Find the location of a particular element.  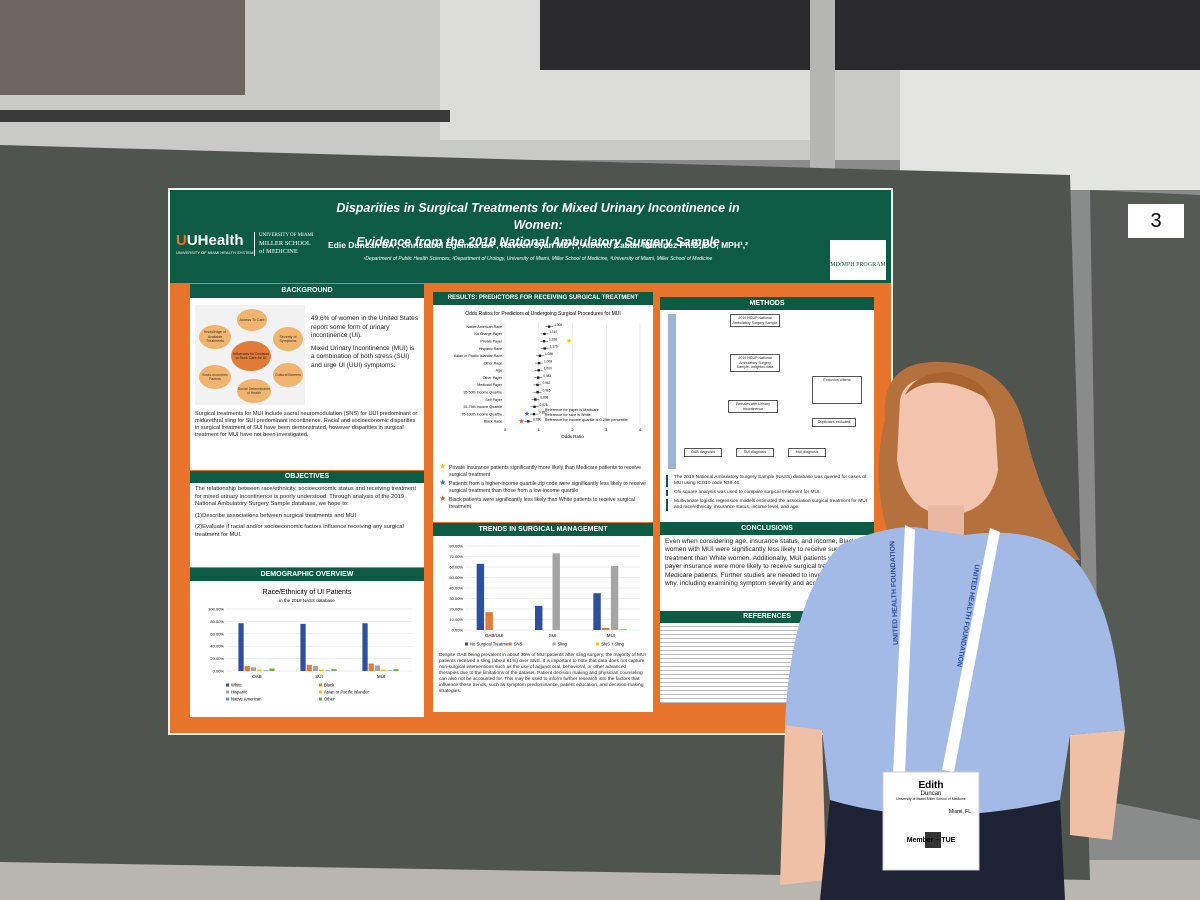

legend-label: Sling is located at coordinates (563, 644).